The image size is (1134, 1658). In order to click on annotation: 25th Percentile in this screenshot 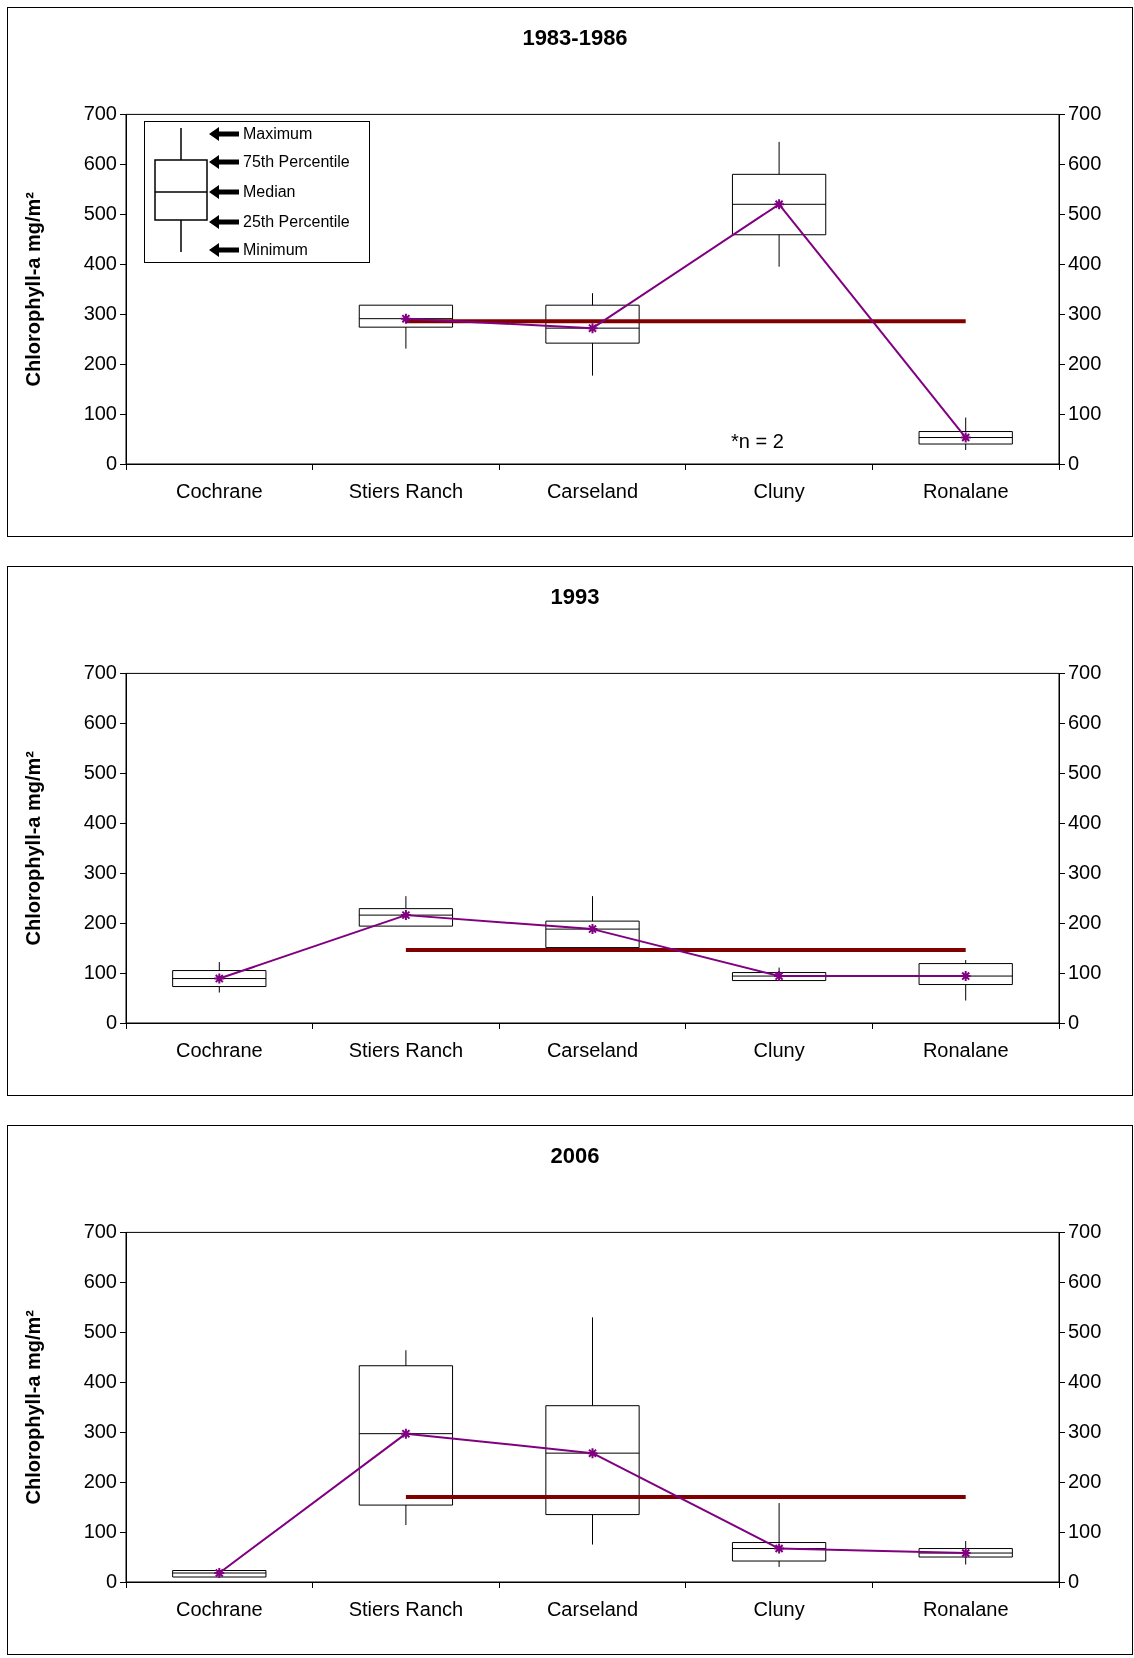, I will do `click(296, 222)`.